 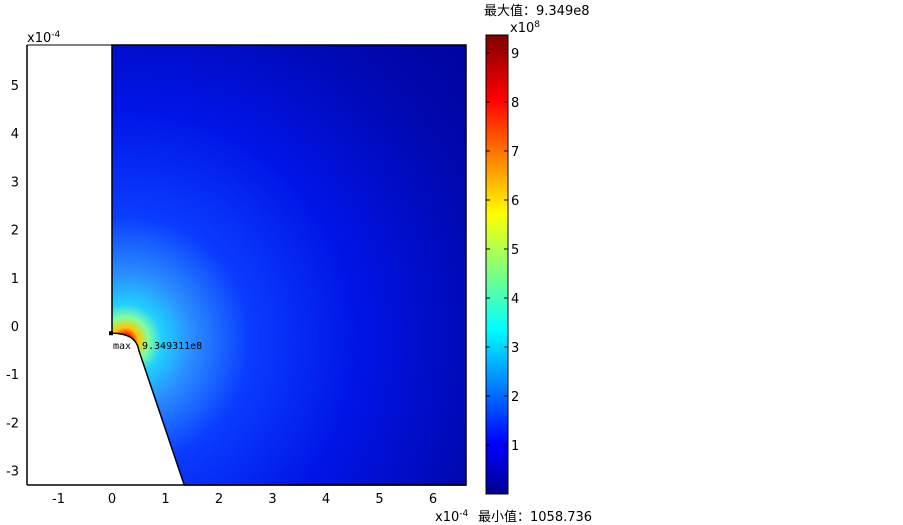 What do you see at coordinates (43, 38) in the screenshot?
I see `y-multiplier: x10-4` at bounding box center [43, 38].